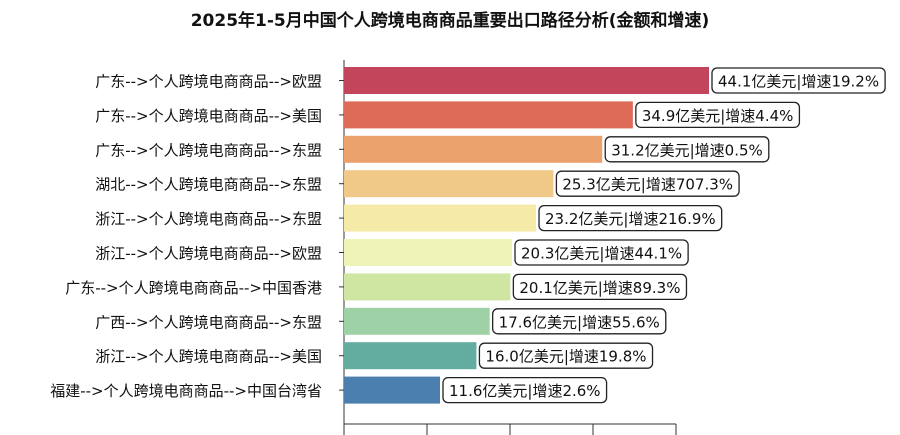 The width and height of the screenshot is (900, 435). I want to click on data-label: 20.1亿美元|增速89.3%, so click(599, 288).